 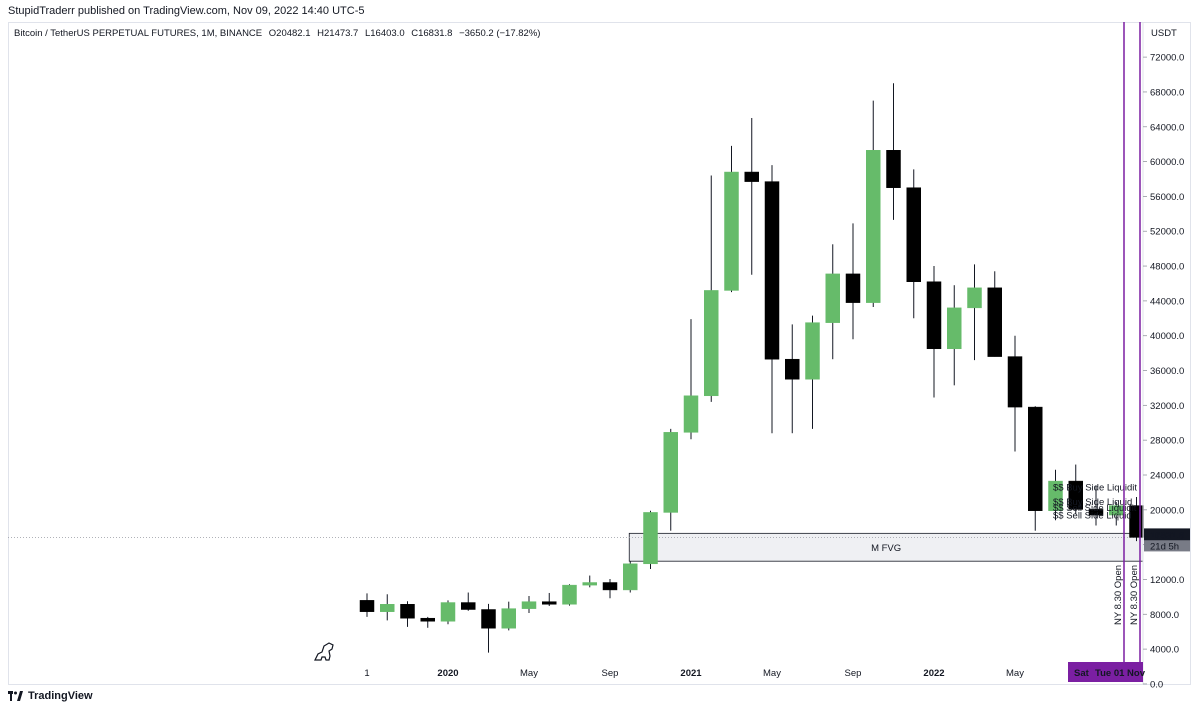 What do you see at coordinates (500, 33) in the screenshot?
I see `legend-change: −3650.2 (−17.82%)` at bounding box center [500, 33].